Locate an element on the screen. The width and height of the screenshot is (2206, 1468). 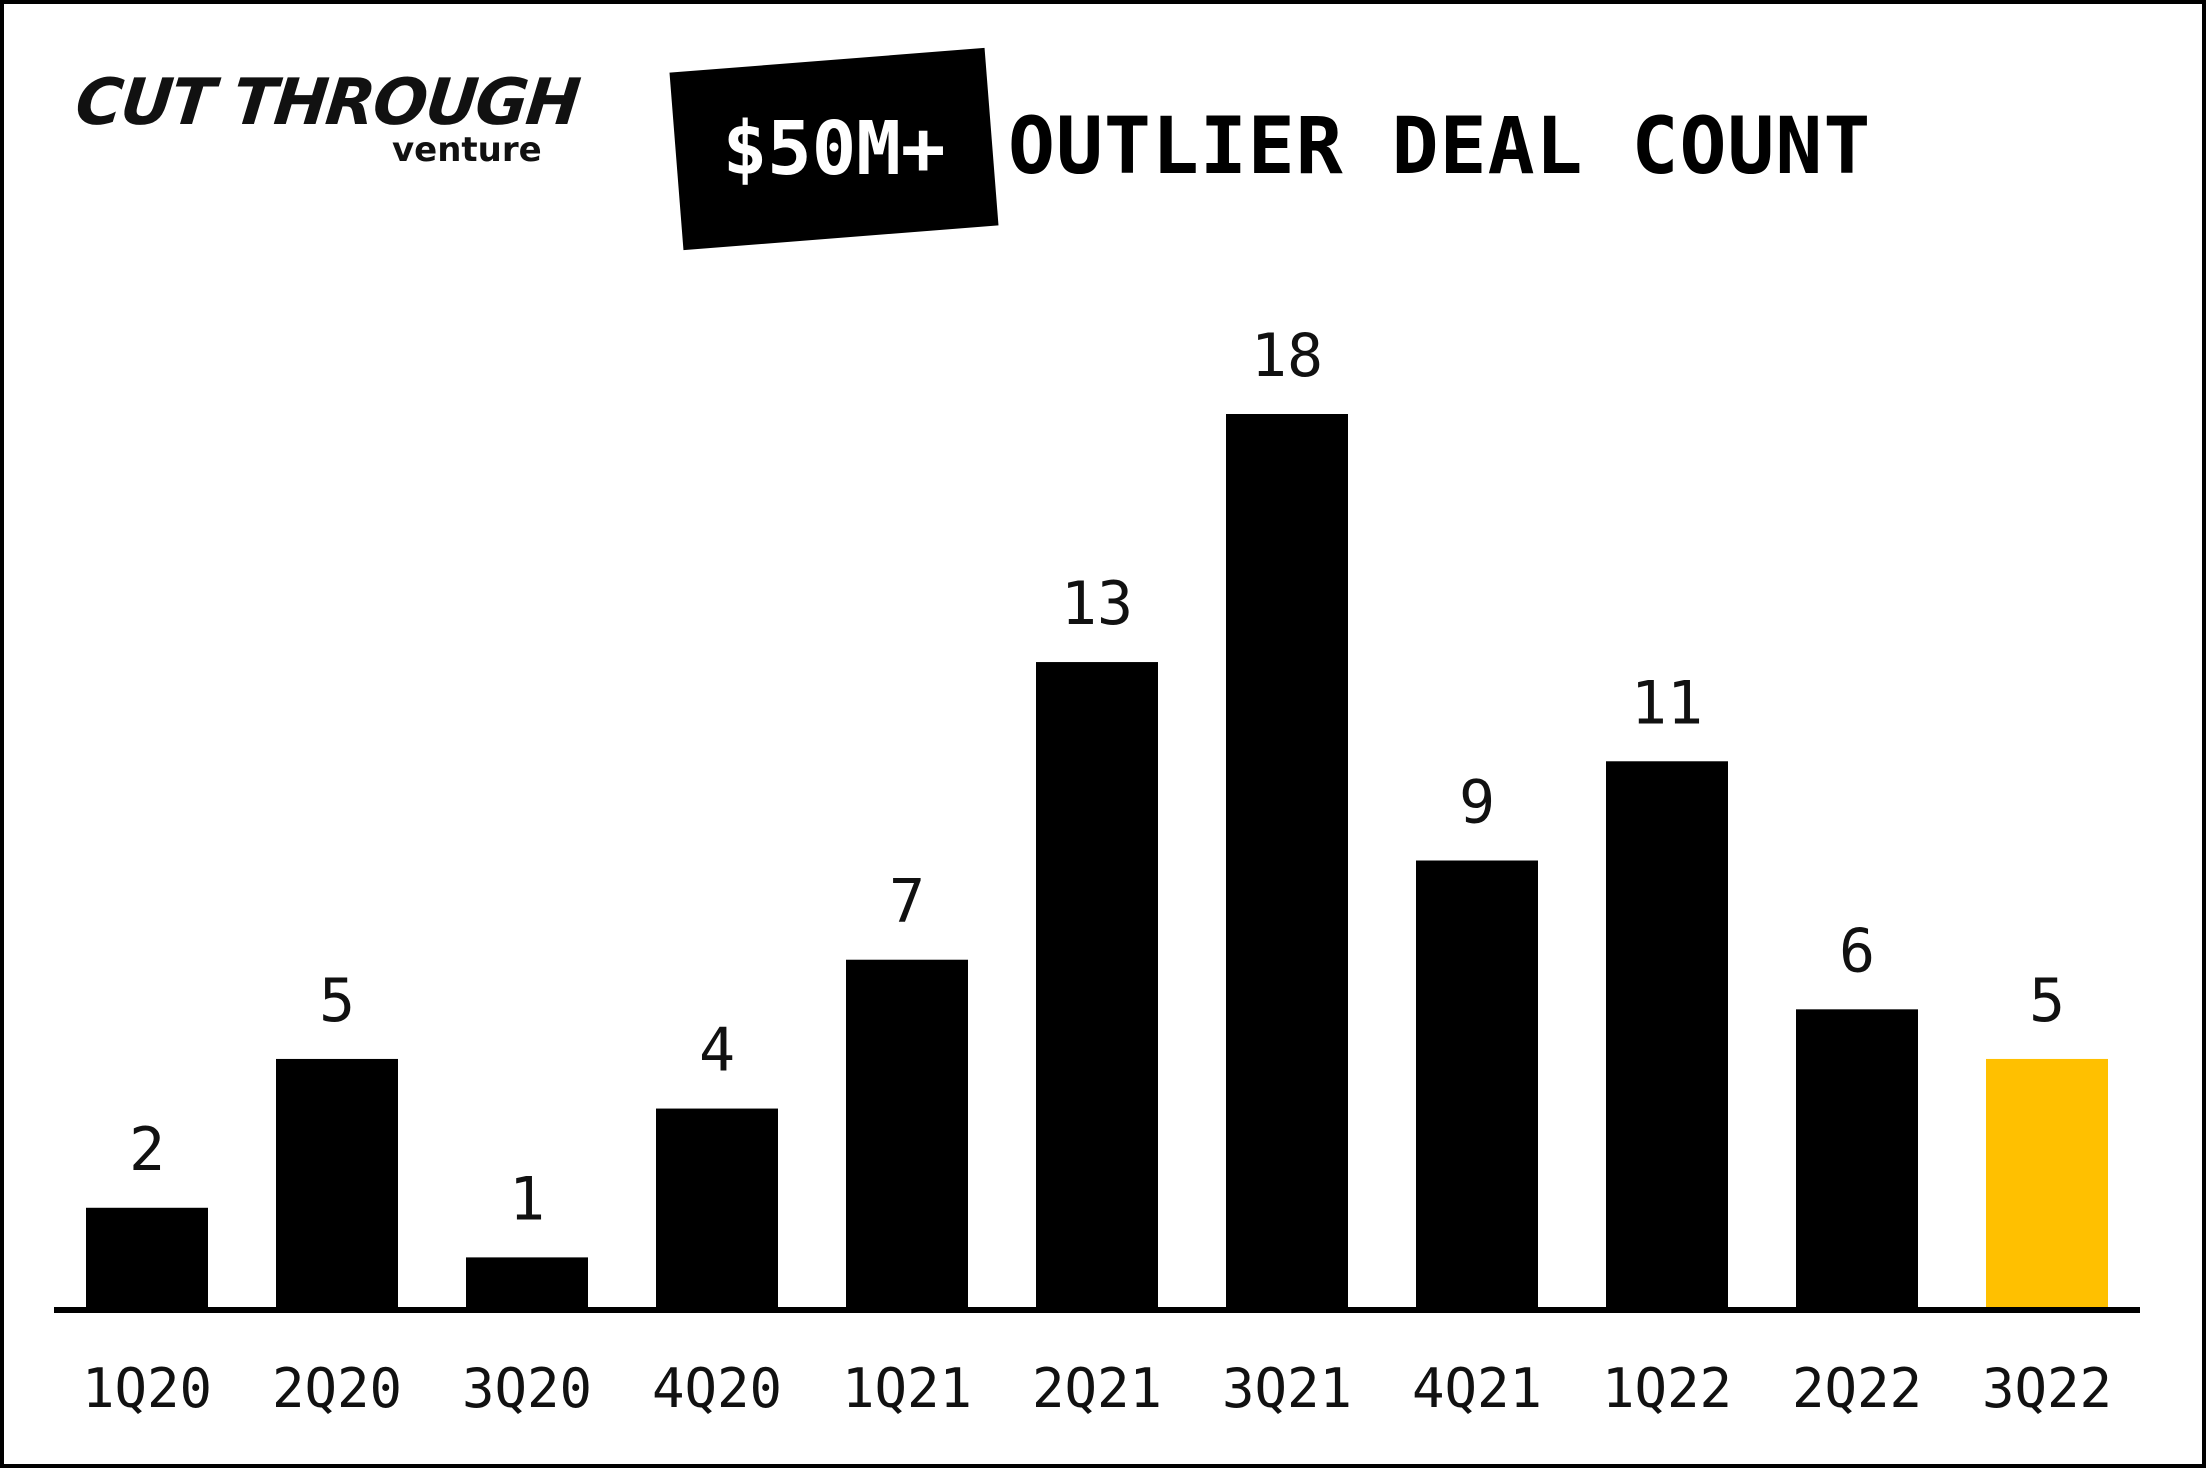
chart-title: OUTLIER DEAL COUNT is located at coordinates (1440, 147).